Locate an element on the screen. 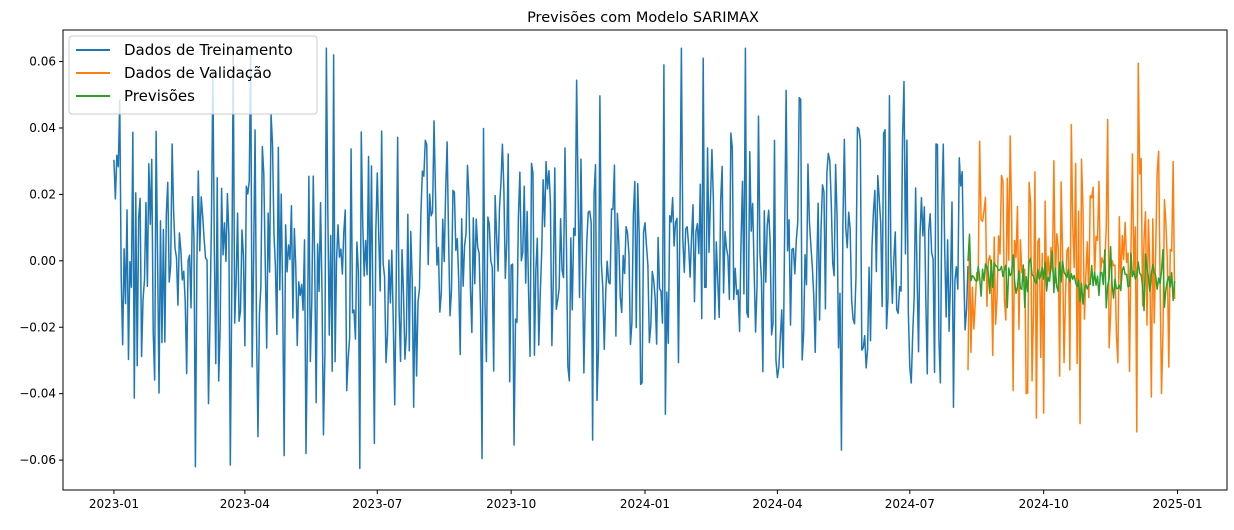 The width and height of the screenshot is (1234, 530). y-tick-label: 0.00 is located at coordinates (42, 261).